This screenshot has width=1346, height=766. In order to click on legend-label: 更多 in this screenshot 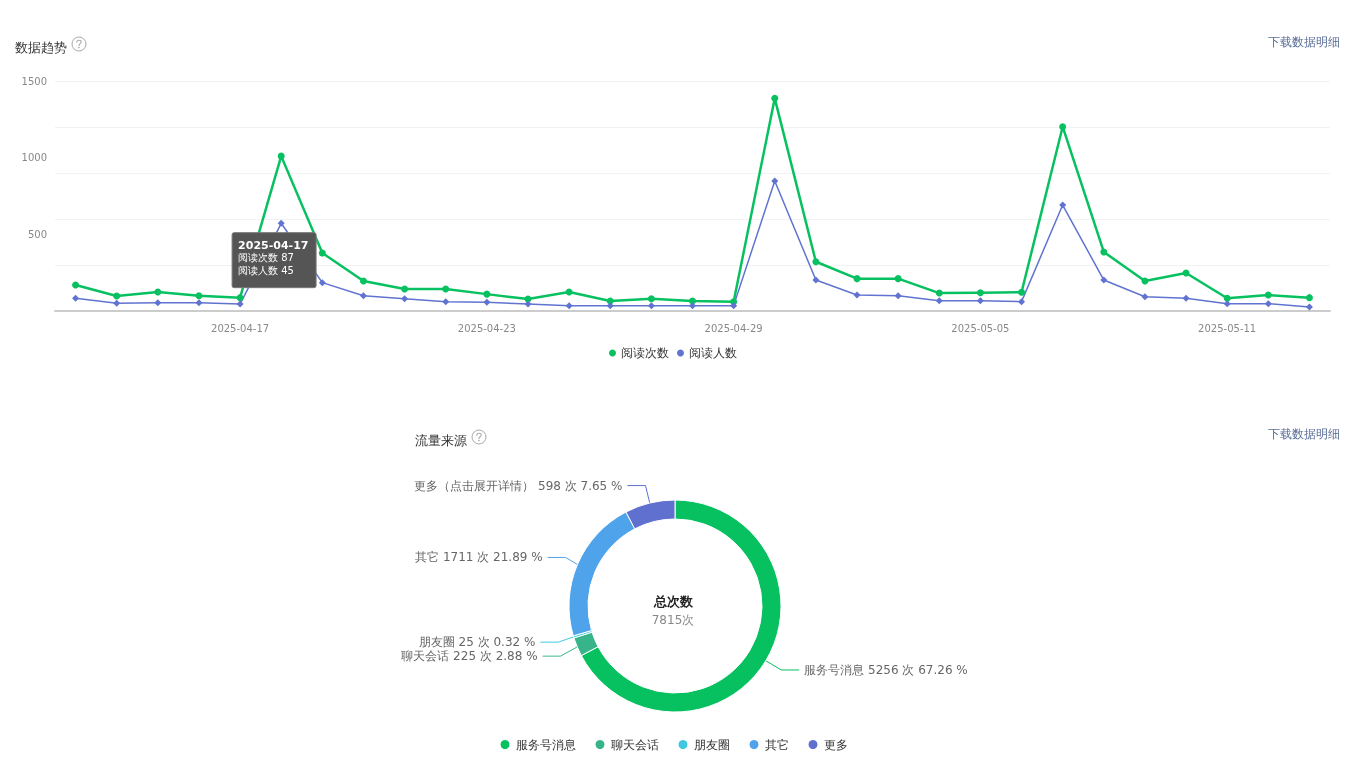, I will do `click(835, 744)`.